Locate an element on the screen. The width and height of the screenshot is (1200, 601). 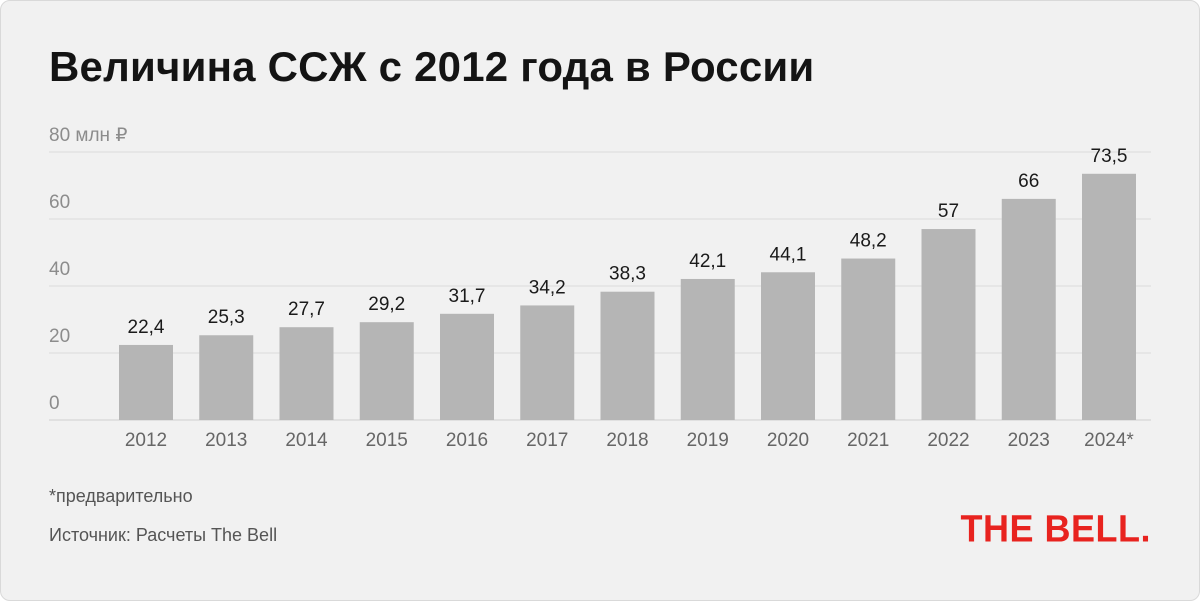
data-label: 66 is located at coordinates (1028, 181).